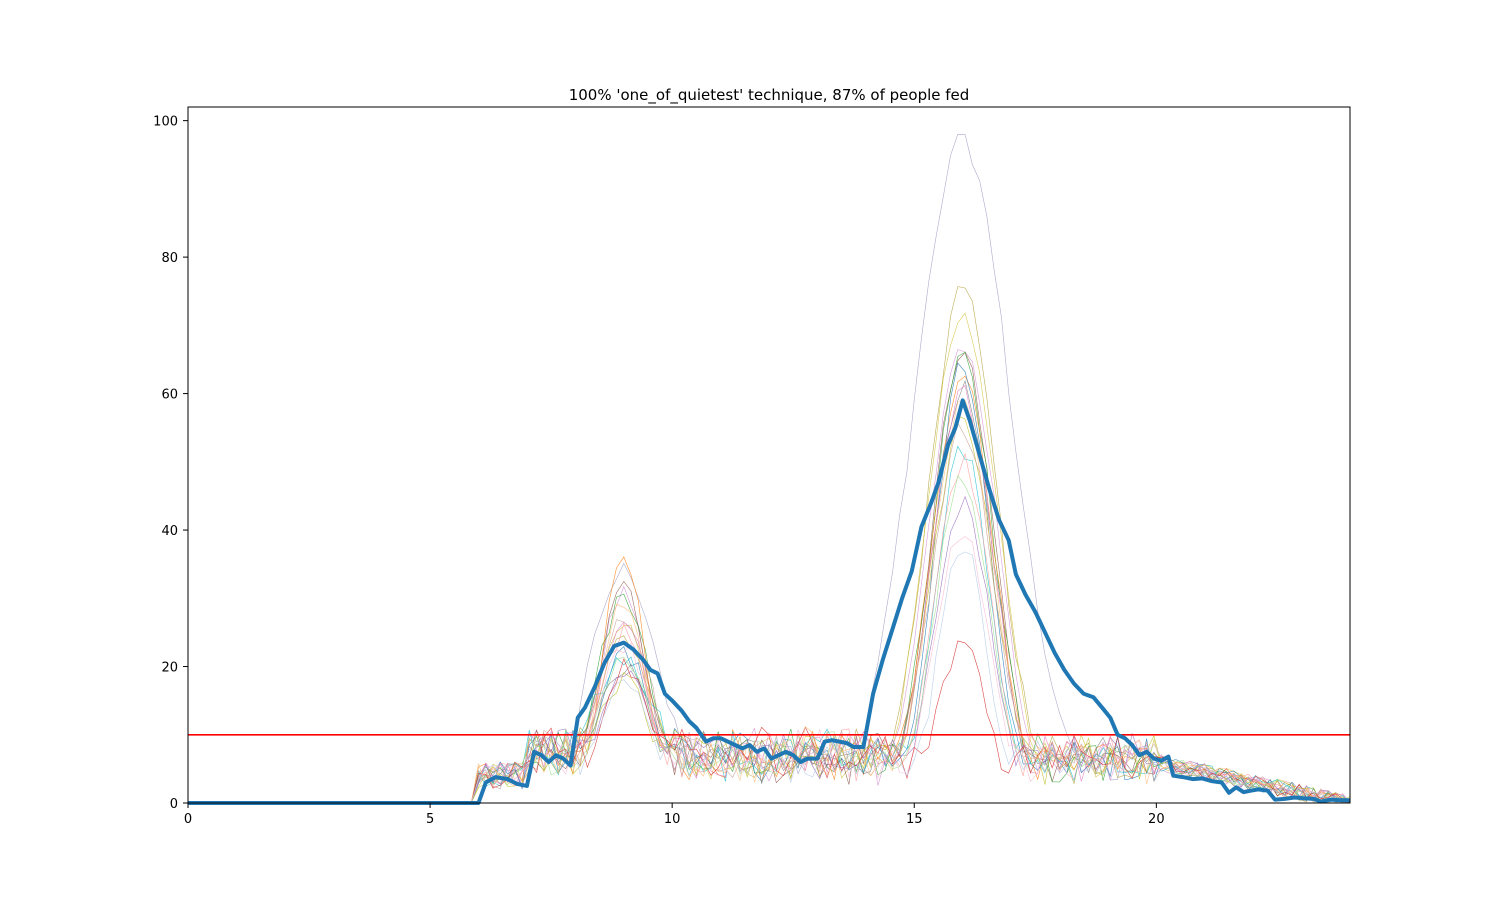  What do you see at coordinates (169, 531) in the screenshot?
I see `y-tick-label: 40` at bounding box center [169, 531].